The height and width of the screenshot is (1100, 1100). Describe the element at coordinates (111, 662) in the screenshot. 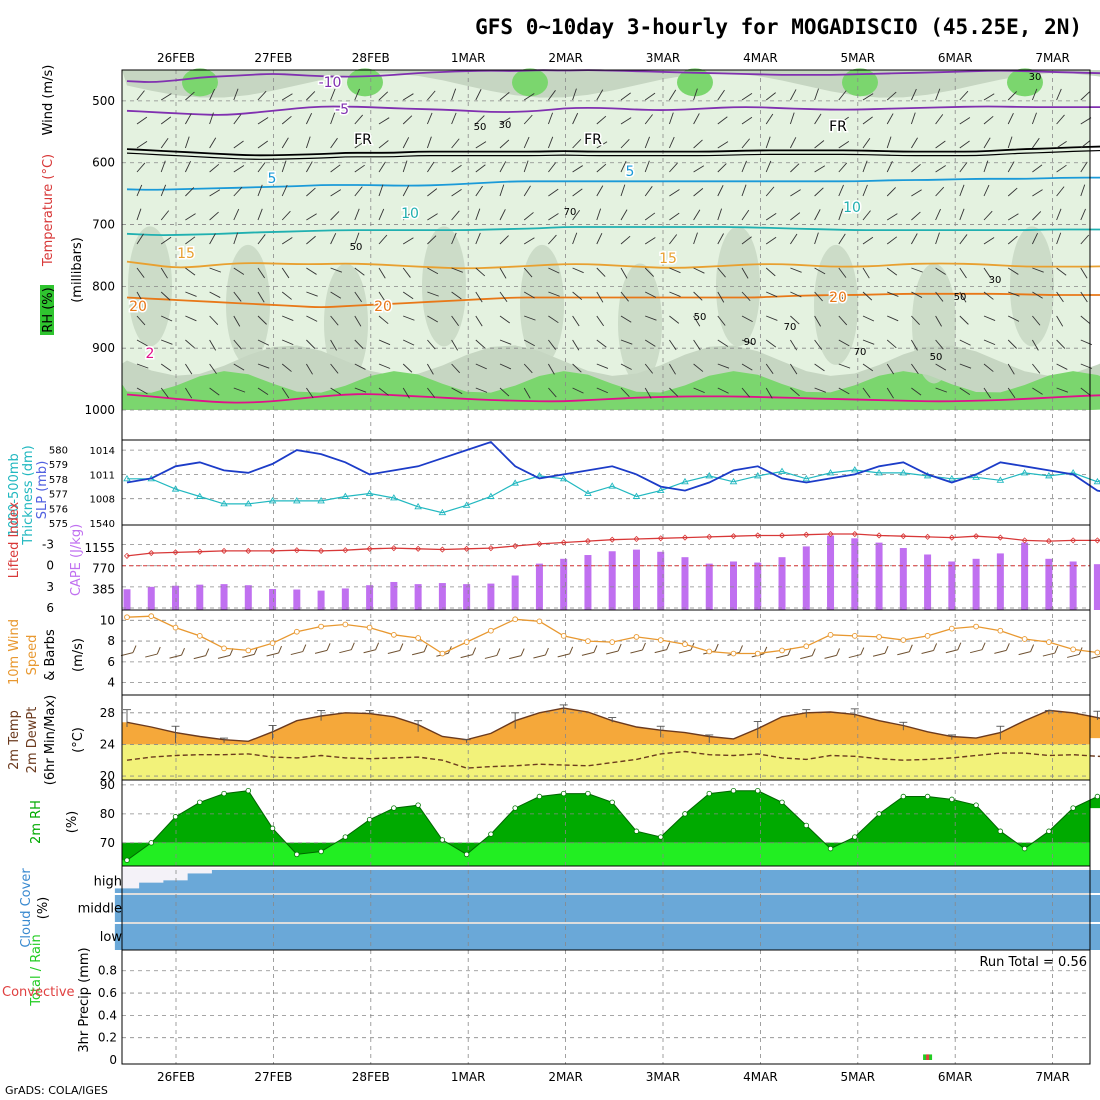

I see `wind-tick-label: 6` at that location.